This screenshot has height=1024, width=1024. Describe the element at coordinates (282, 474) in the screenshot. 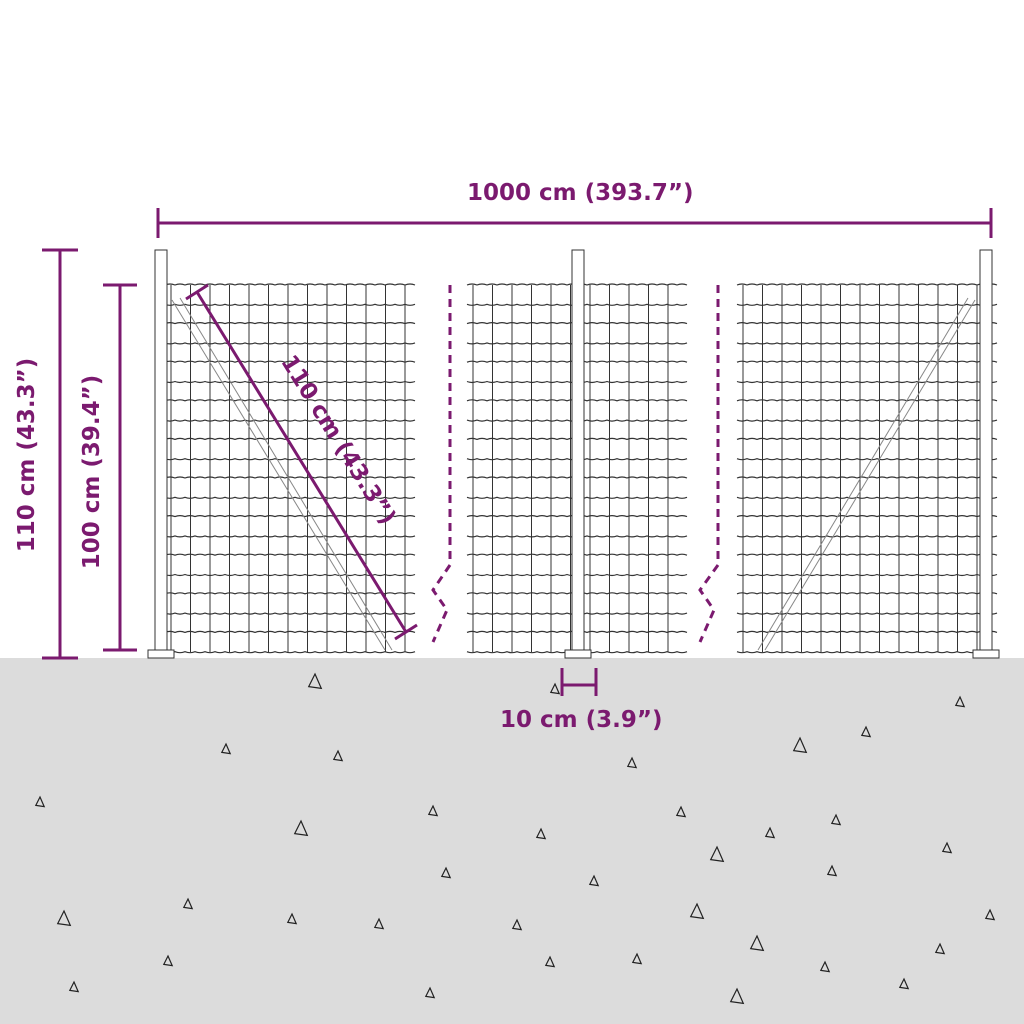

I see `brace-left` at that location.